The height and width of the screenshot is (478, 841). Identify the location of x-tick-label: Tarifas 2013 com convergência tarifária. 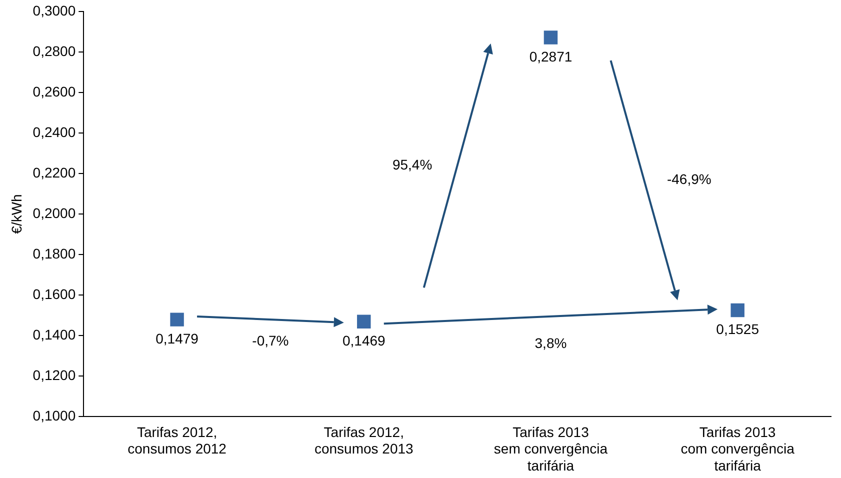
(737, 449).